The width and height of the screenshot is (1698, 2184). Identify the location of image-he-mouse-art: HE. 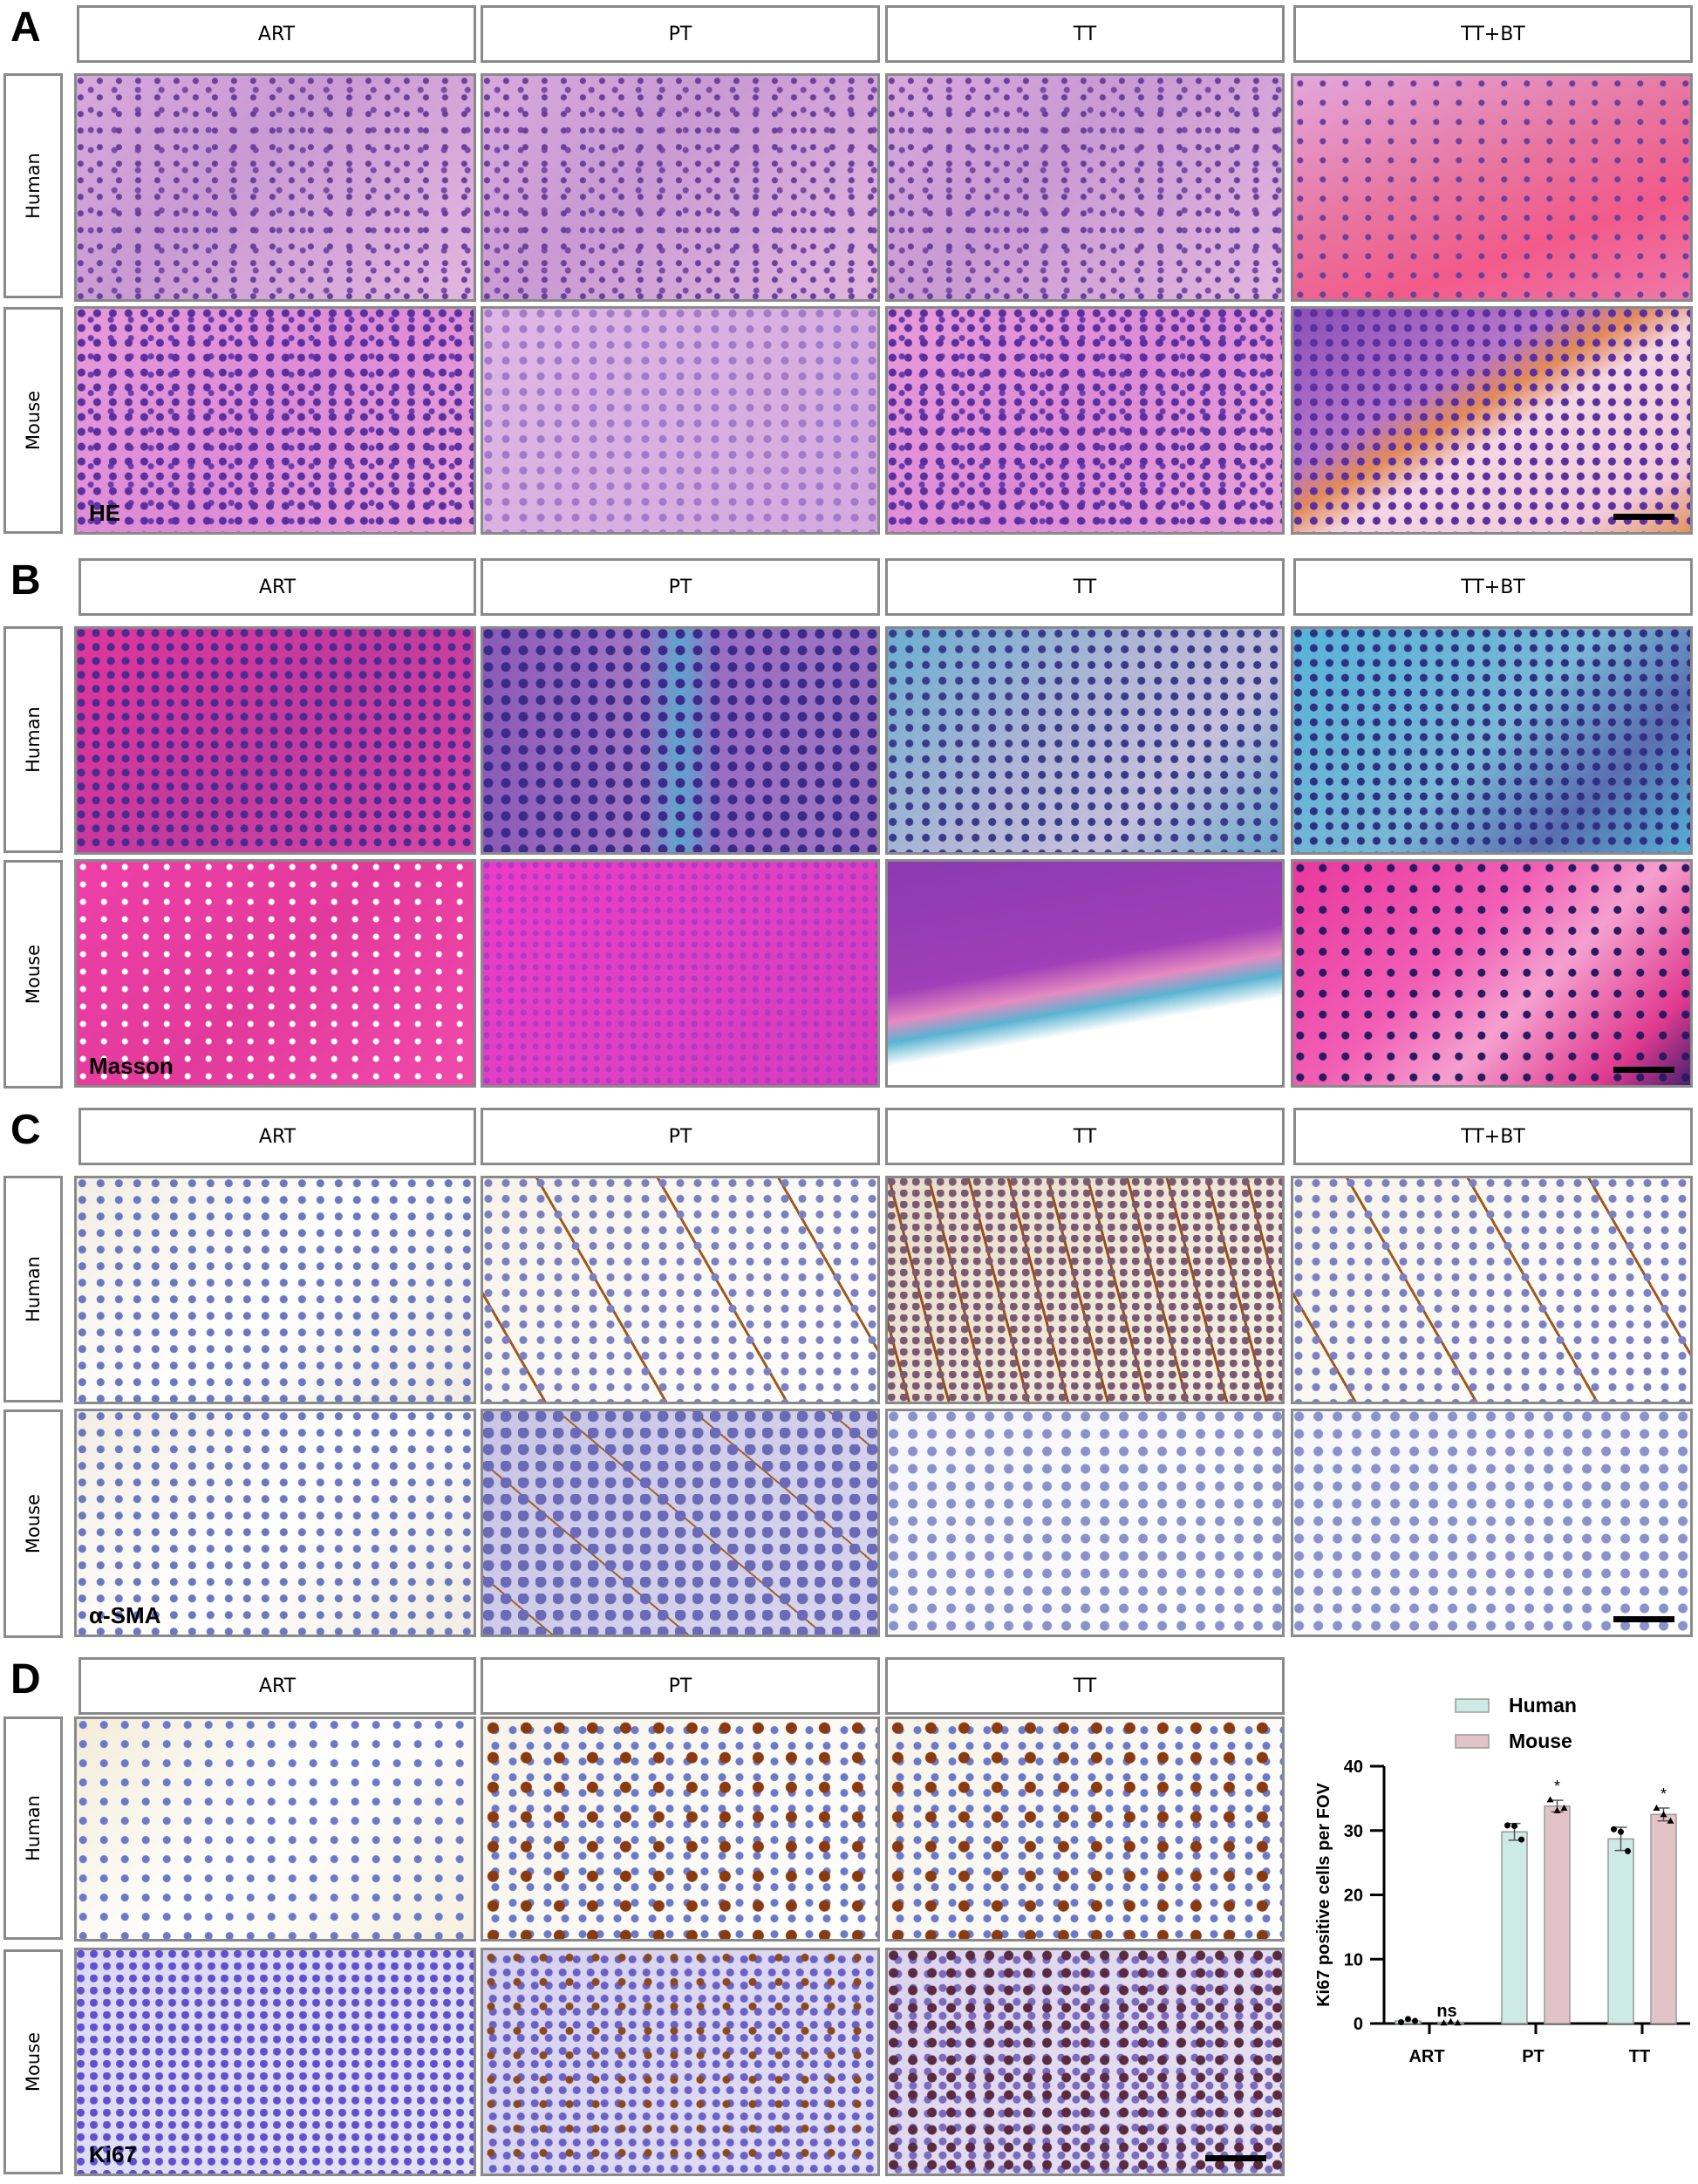
(275, 420).